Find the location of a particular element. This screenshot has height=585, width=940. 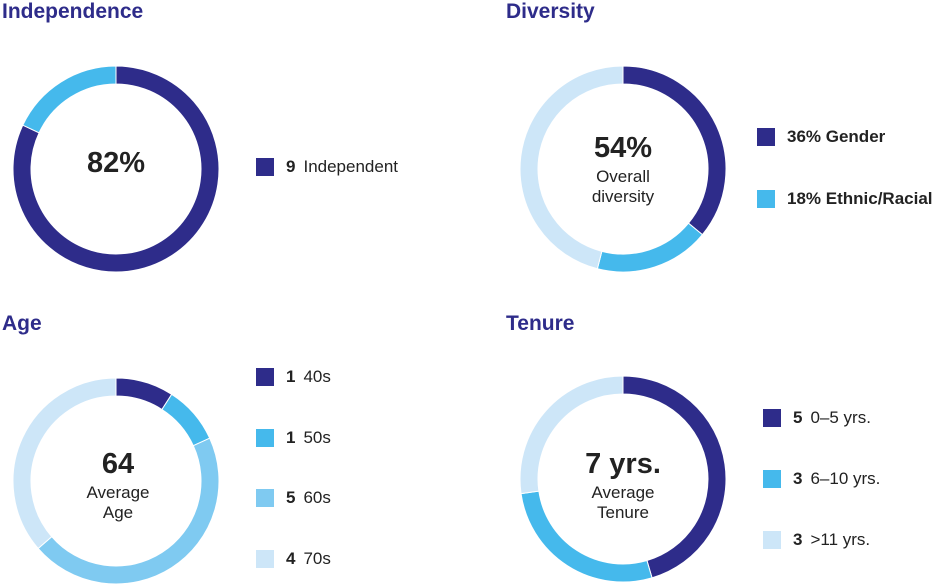

donut-segment-11-yrs is located at coordinates (571, 435).